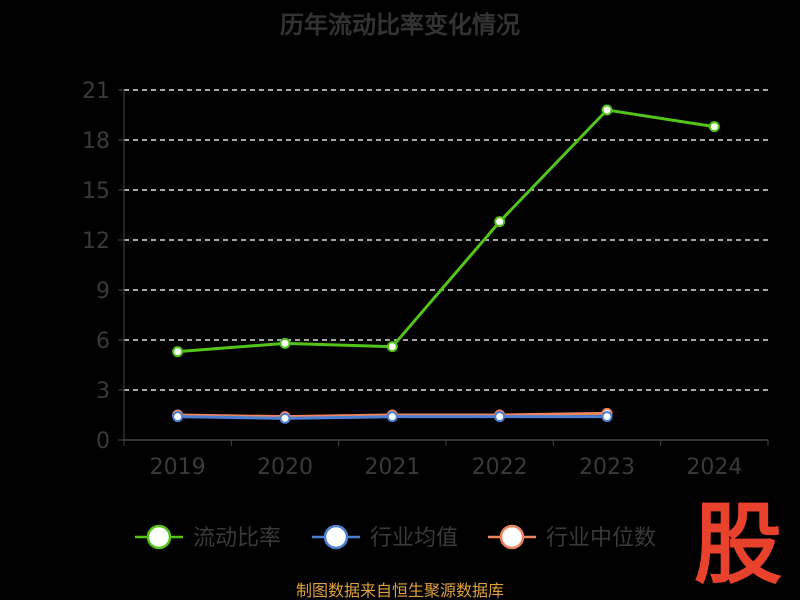 Image resolution: width=800 pixels, height=600 pixels. Describe the element at coordinates (714, 467) in the screenshot. I see `x-tick-label: 2024` at that location.